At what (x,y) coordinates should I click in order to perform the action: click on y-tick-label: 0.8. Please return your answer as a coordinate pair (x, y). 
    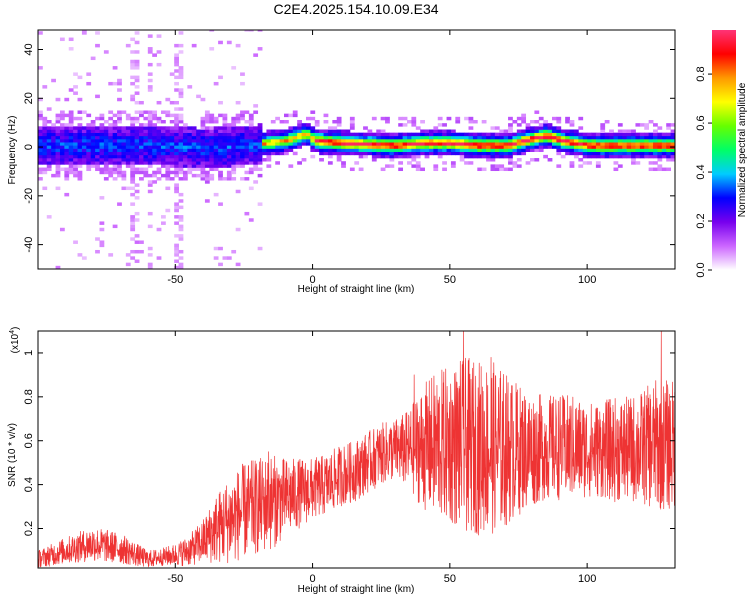
    Looking at the image, I should click on (29, 396).